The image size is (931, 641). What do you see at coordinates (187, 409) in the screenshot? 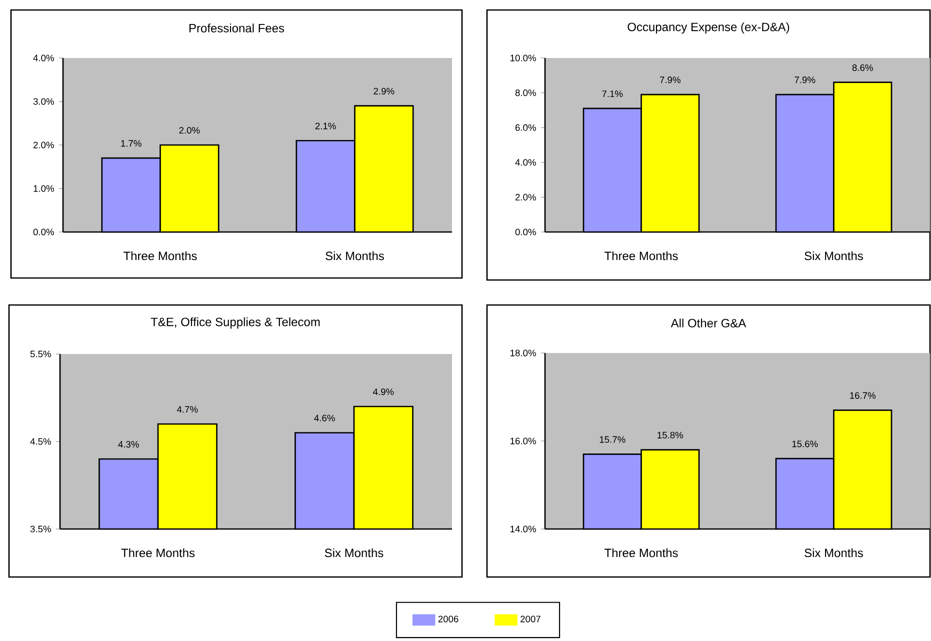
I see `data-label: 4.7%` at bounding box center [187, 409].